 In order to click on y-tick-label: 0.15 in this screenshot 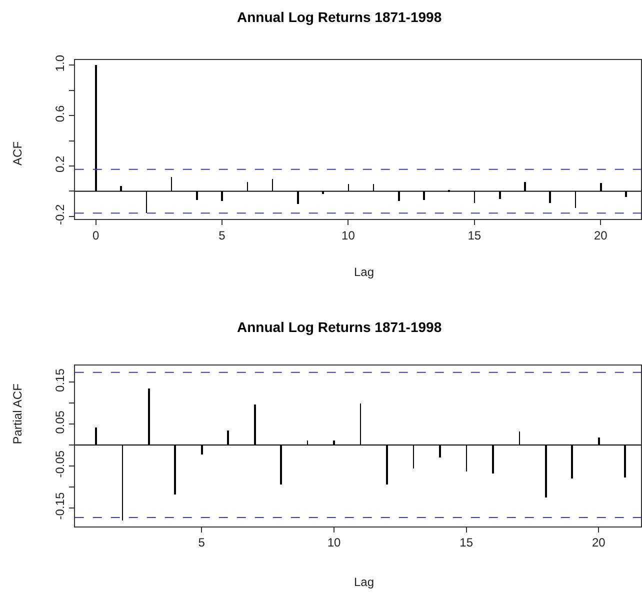, I will do `click(60, 380)`.